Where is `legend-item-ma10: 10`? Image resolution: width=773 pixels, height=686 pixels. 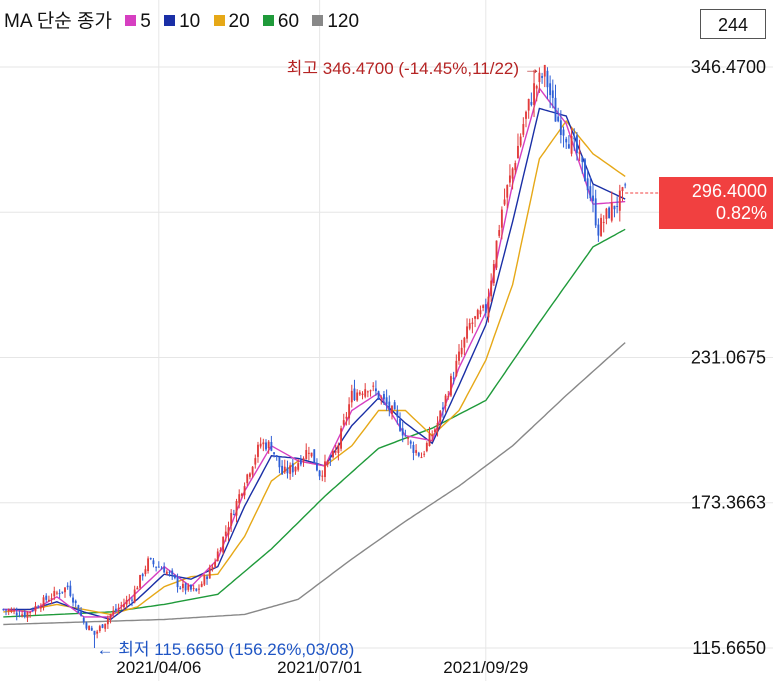 legend-item-ma10: 10 is located at coordinates (182, 21).